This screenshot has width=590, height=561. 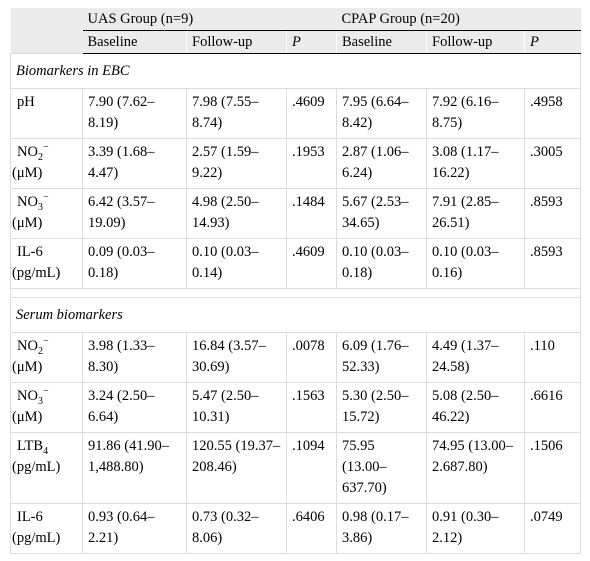 I want to click on section-gap-cell, so click(x=295, y=293).